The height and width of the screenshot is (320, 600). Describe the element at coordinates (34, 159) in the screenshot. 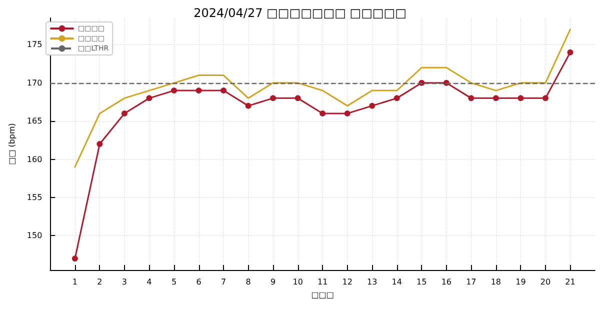

I see `y-tick-label: 160` at that location.